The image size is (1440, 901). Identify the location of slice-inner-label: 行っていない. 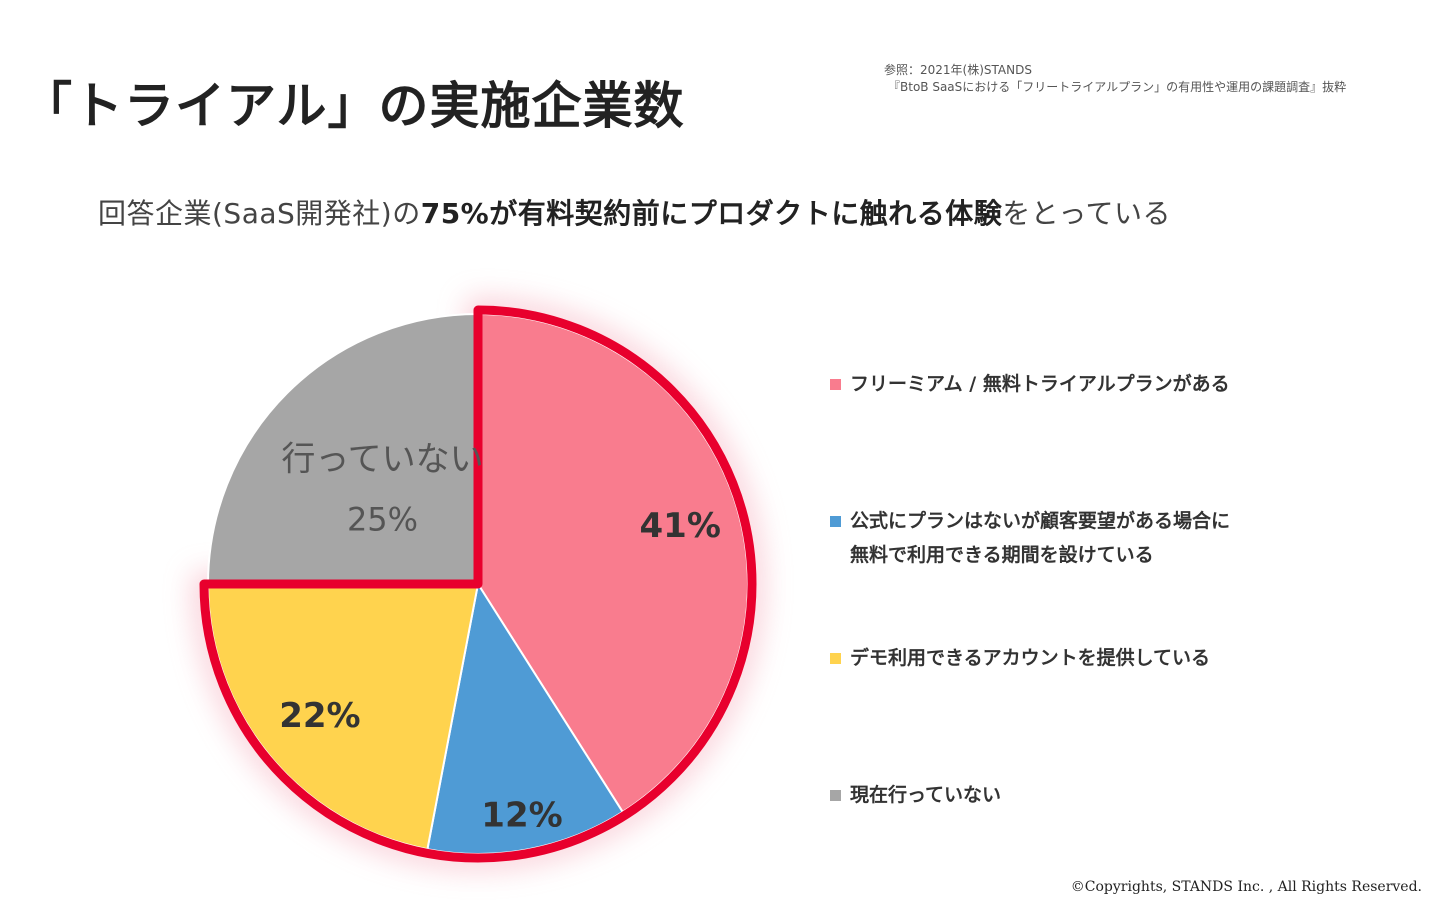
(382, 460).